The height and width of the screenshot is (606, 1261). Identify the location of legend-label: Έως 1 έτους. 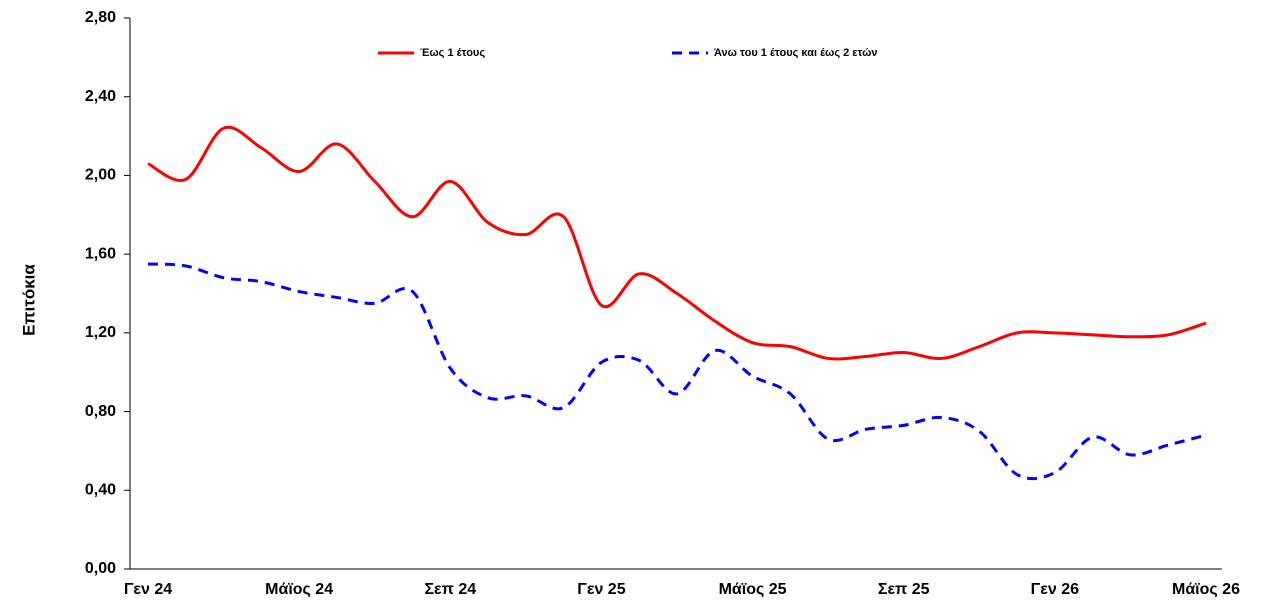
(452, 53).